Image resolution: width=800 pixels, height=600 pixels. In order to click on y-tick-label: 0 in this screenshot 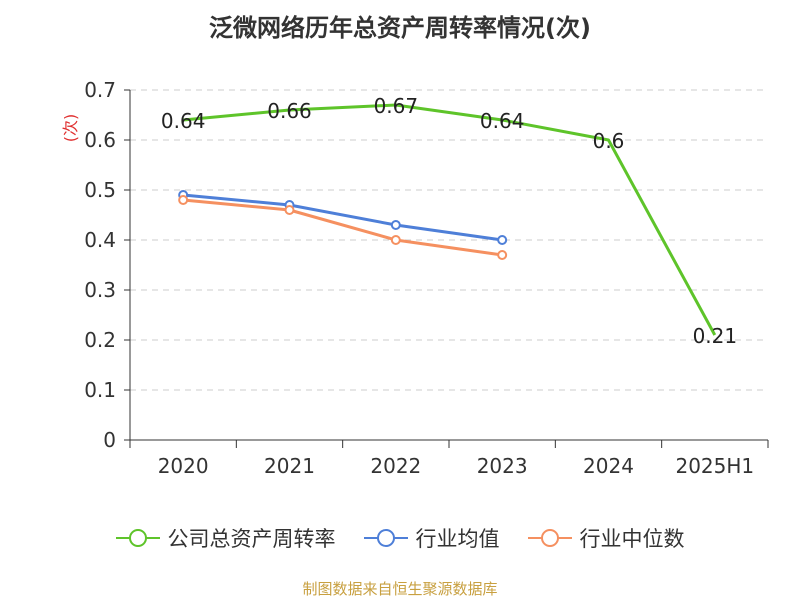, I will do `click(109, 440)`.